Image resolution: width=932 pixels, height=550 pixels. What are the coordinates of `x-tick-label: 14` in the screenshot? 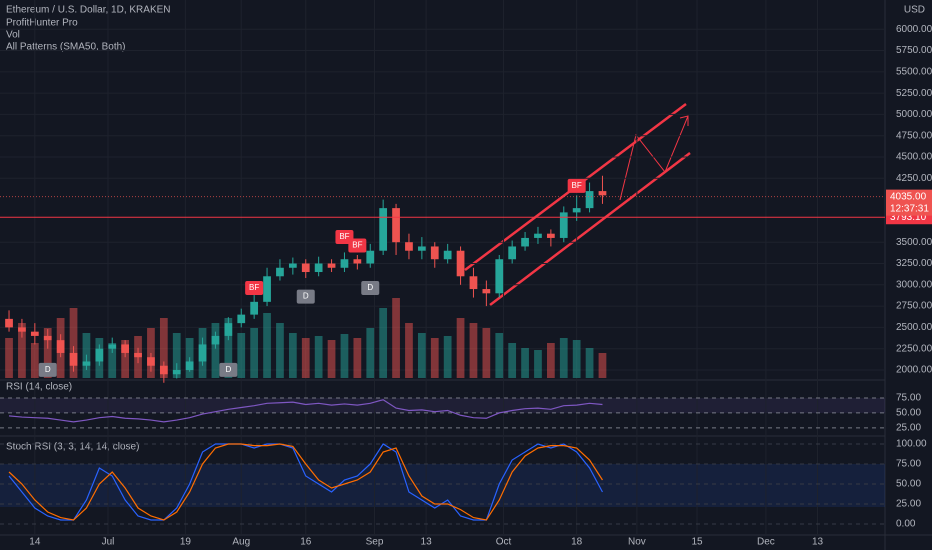 It's located at (35, 542).